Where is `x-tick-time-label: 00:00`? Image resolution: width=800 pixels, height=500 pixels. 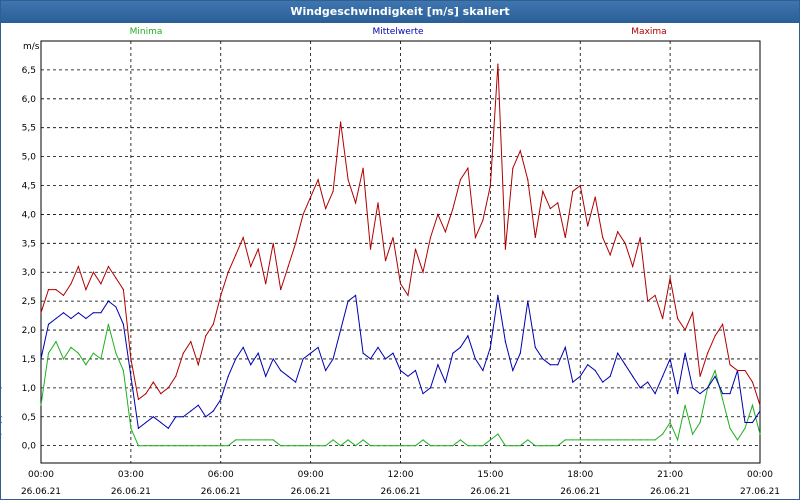
x-tick-time-label: 00:00 is located at coordinates (41, 475).